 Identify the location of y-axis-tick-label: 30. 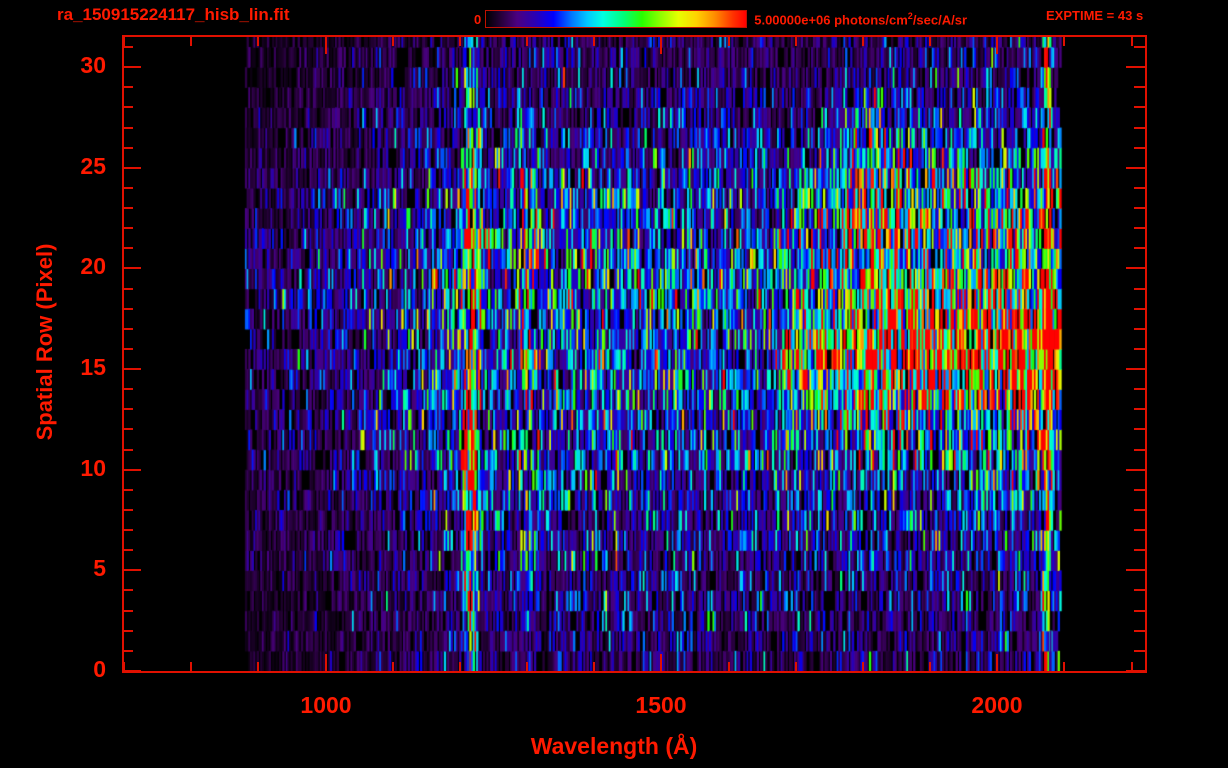
(93, 65).